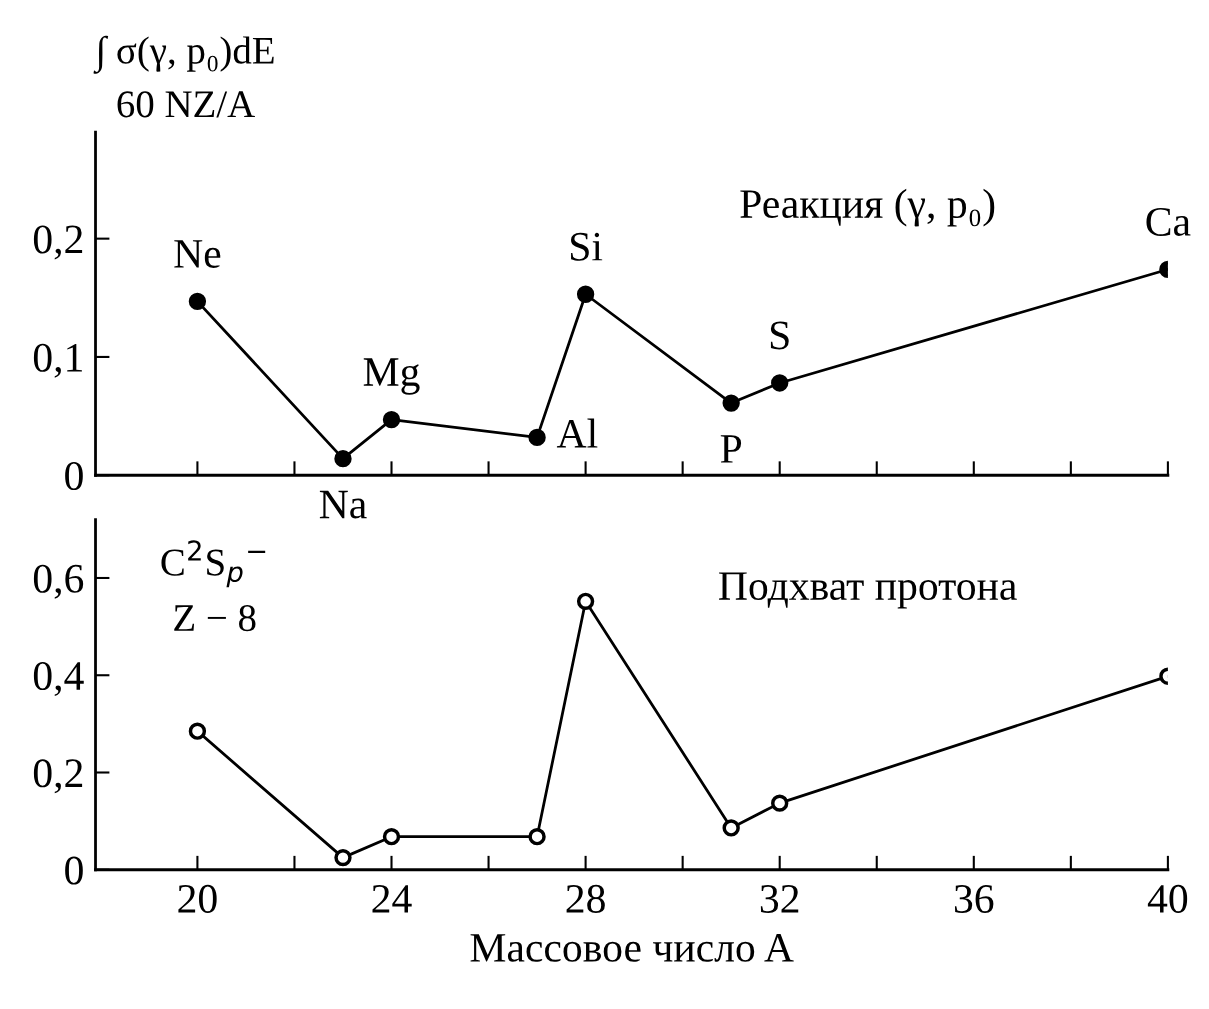 The width and height of the screenshot is (1209, 1009). What do you see at coordinates (58, 581) in the screenshot?
I see `y-tick-label: 0,6` at bounding box center [58, 581].